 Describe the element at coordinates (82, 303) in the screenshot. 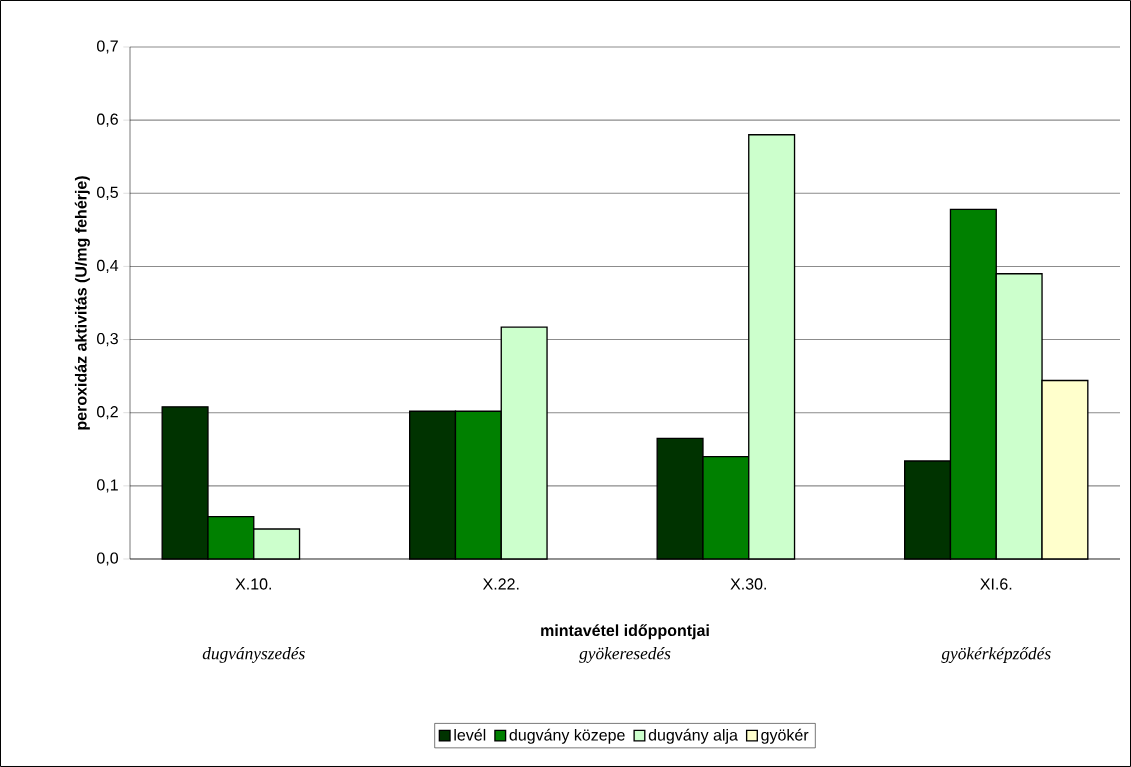

I see `y-axis-title: peroxidáz aktivitás (U/mg fehérje)` at that location.